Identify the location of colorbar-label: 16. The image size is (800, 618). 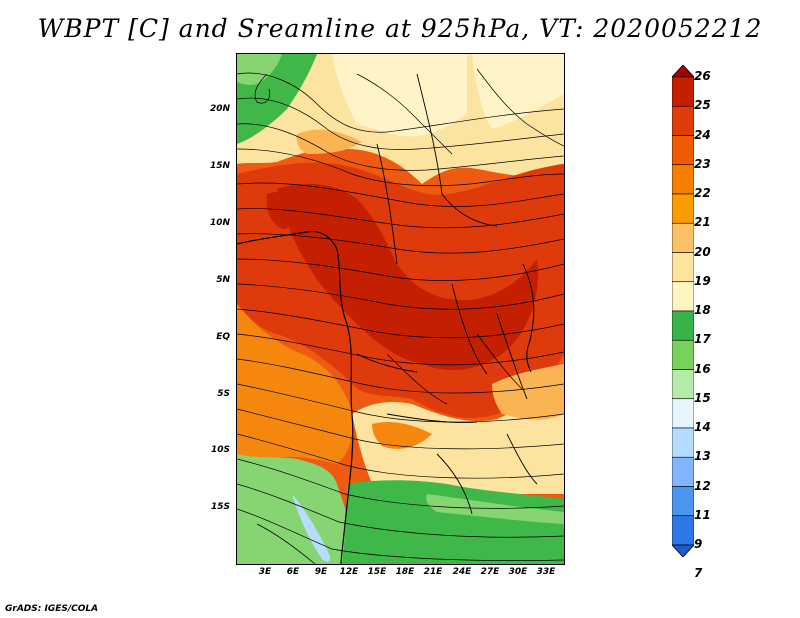
(702, 368).